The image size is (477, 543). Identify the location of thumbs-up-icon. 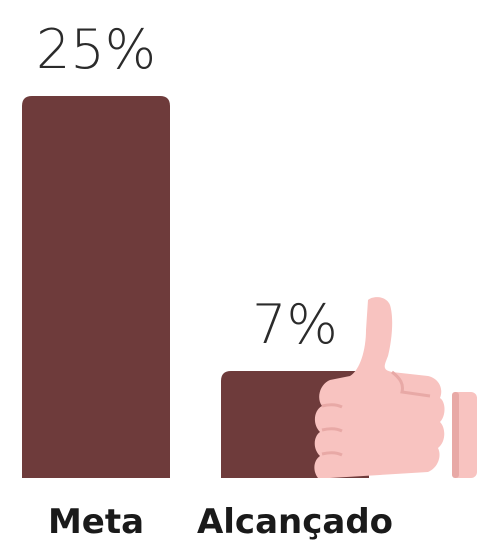
(395, 387).